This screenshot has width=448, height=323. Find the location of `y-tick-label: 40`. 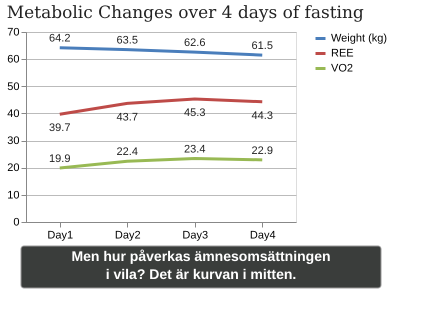

y-tick-label: 40 is located at coordinates (13, 114).